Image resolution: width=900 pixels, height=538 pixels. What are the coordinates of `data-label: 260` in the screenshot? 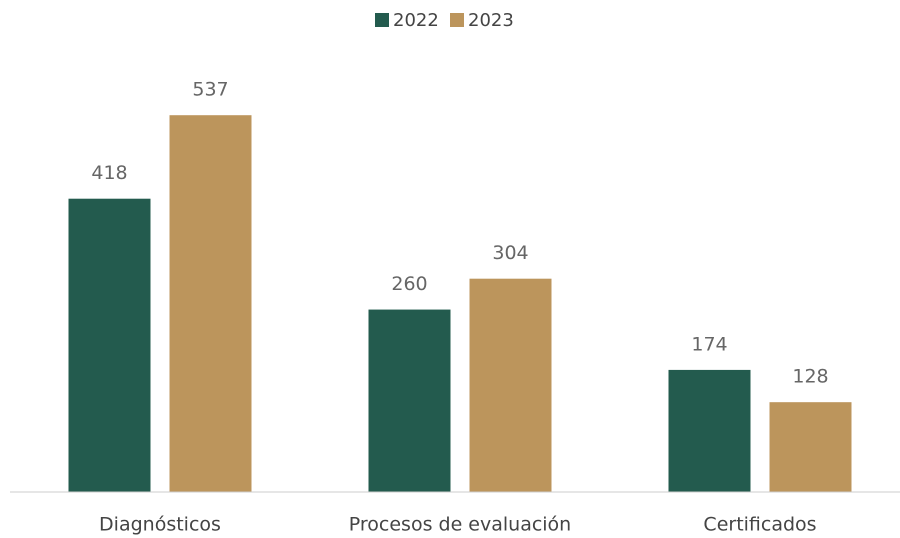 It's located at (409, 284).